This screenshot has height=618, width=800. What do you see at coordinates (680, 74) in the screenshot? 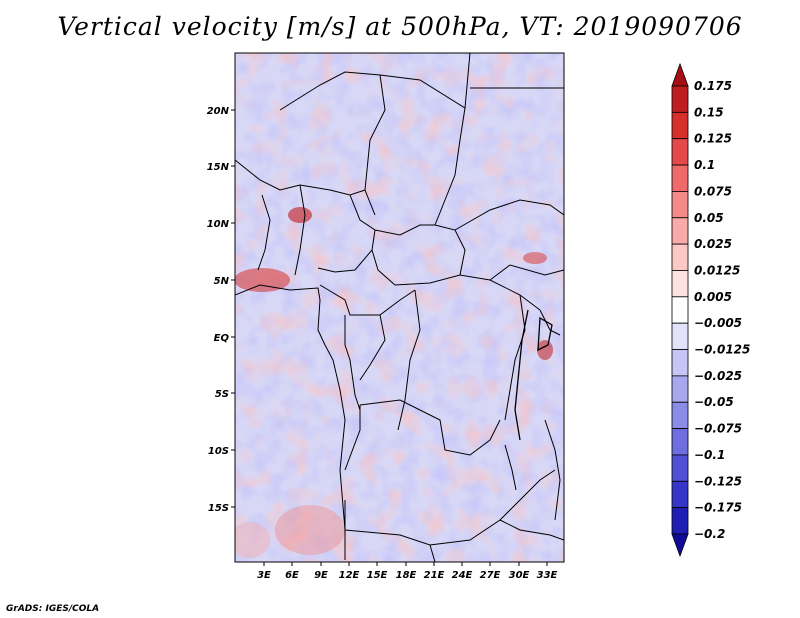
I see `colorbar-top-triangle` at bounding box center [680, 74].